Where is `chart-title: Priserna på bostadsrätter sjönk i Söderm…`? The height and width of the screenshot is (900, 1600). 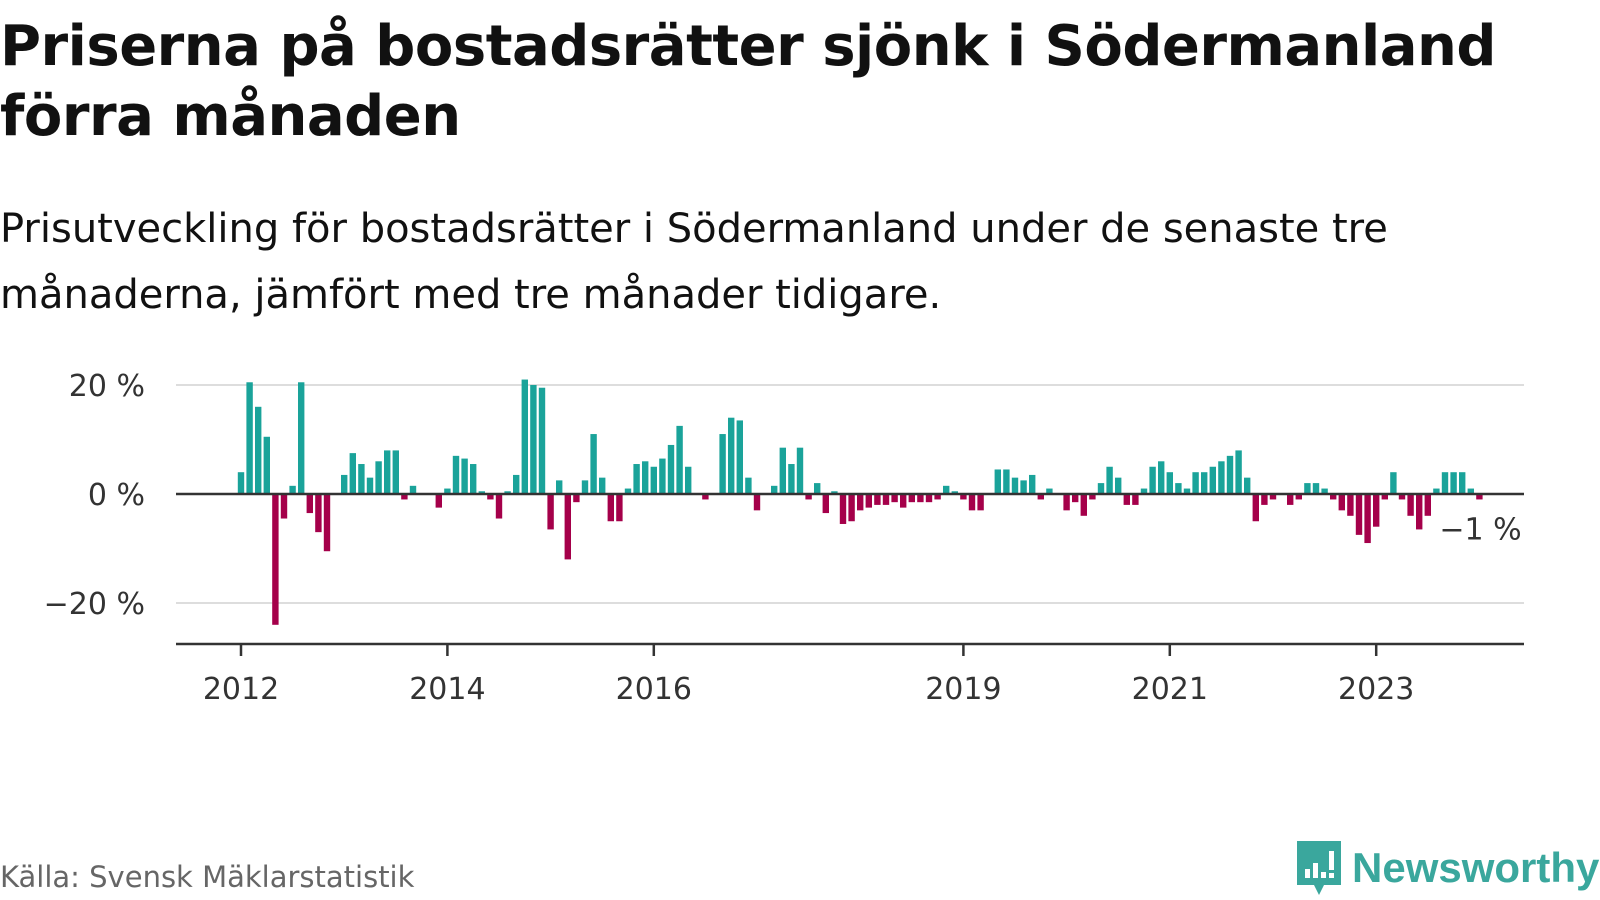 chart-title: Priserna på bostadsrätter sjönk i Söderm… is located at coordinates (748, 81).